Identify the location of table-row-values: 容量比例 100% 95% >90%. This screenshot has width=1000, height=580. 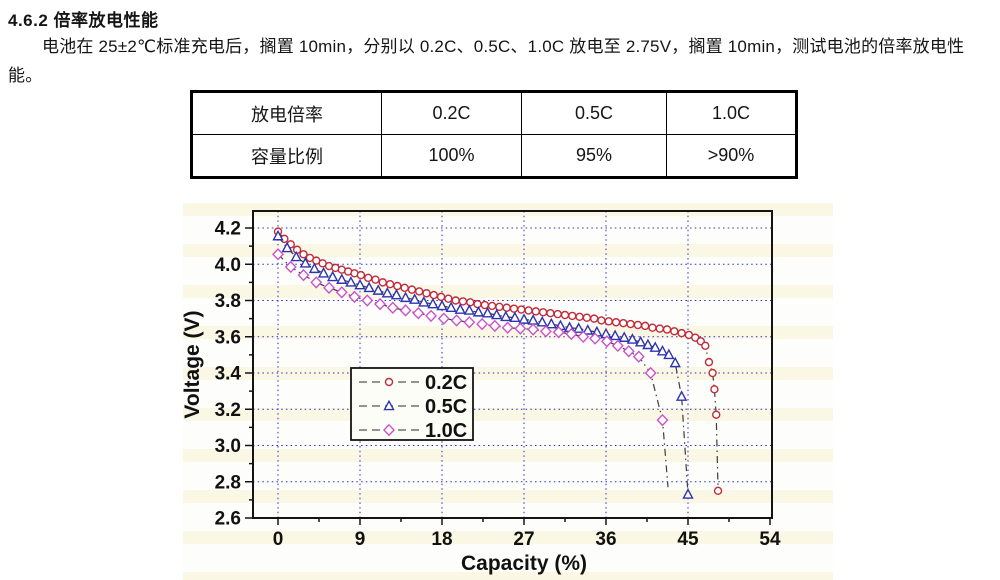
(494, 156).